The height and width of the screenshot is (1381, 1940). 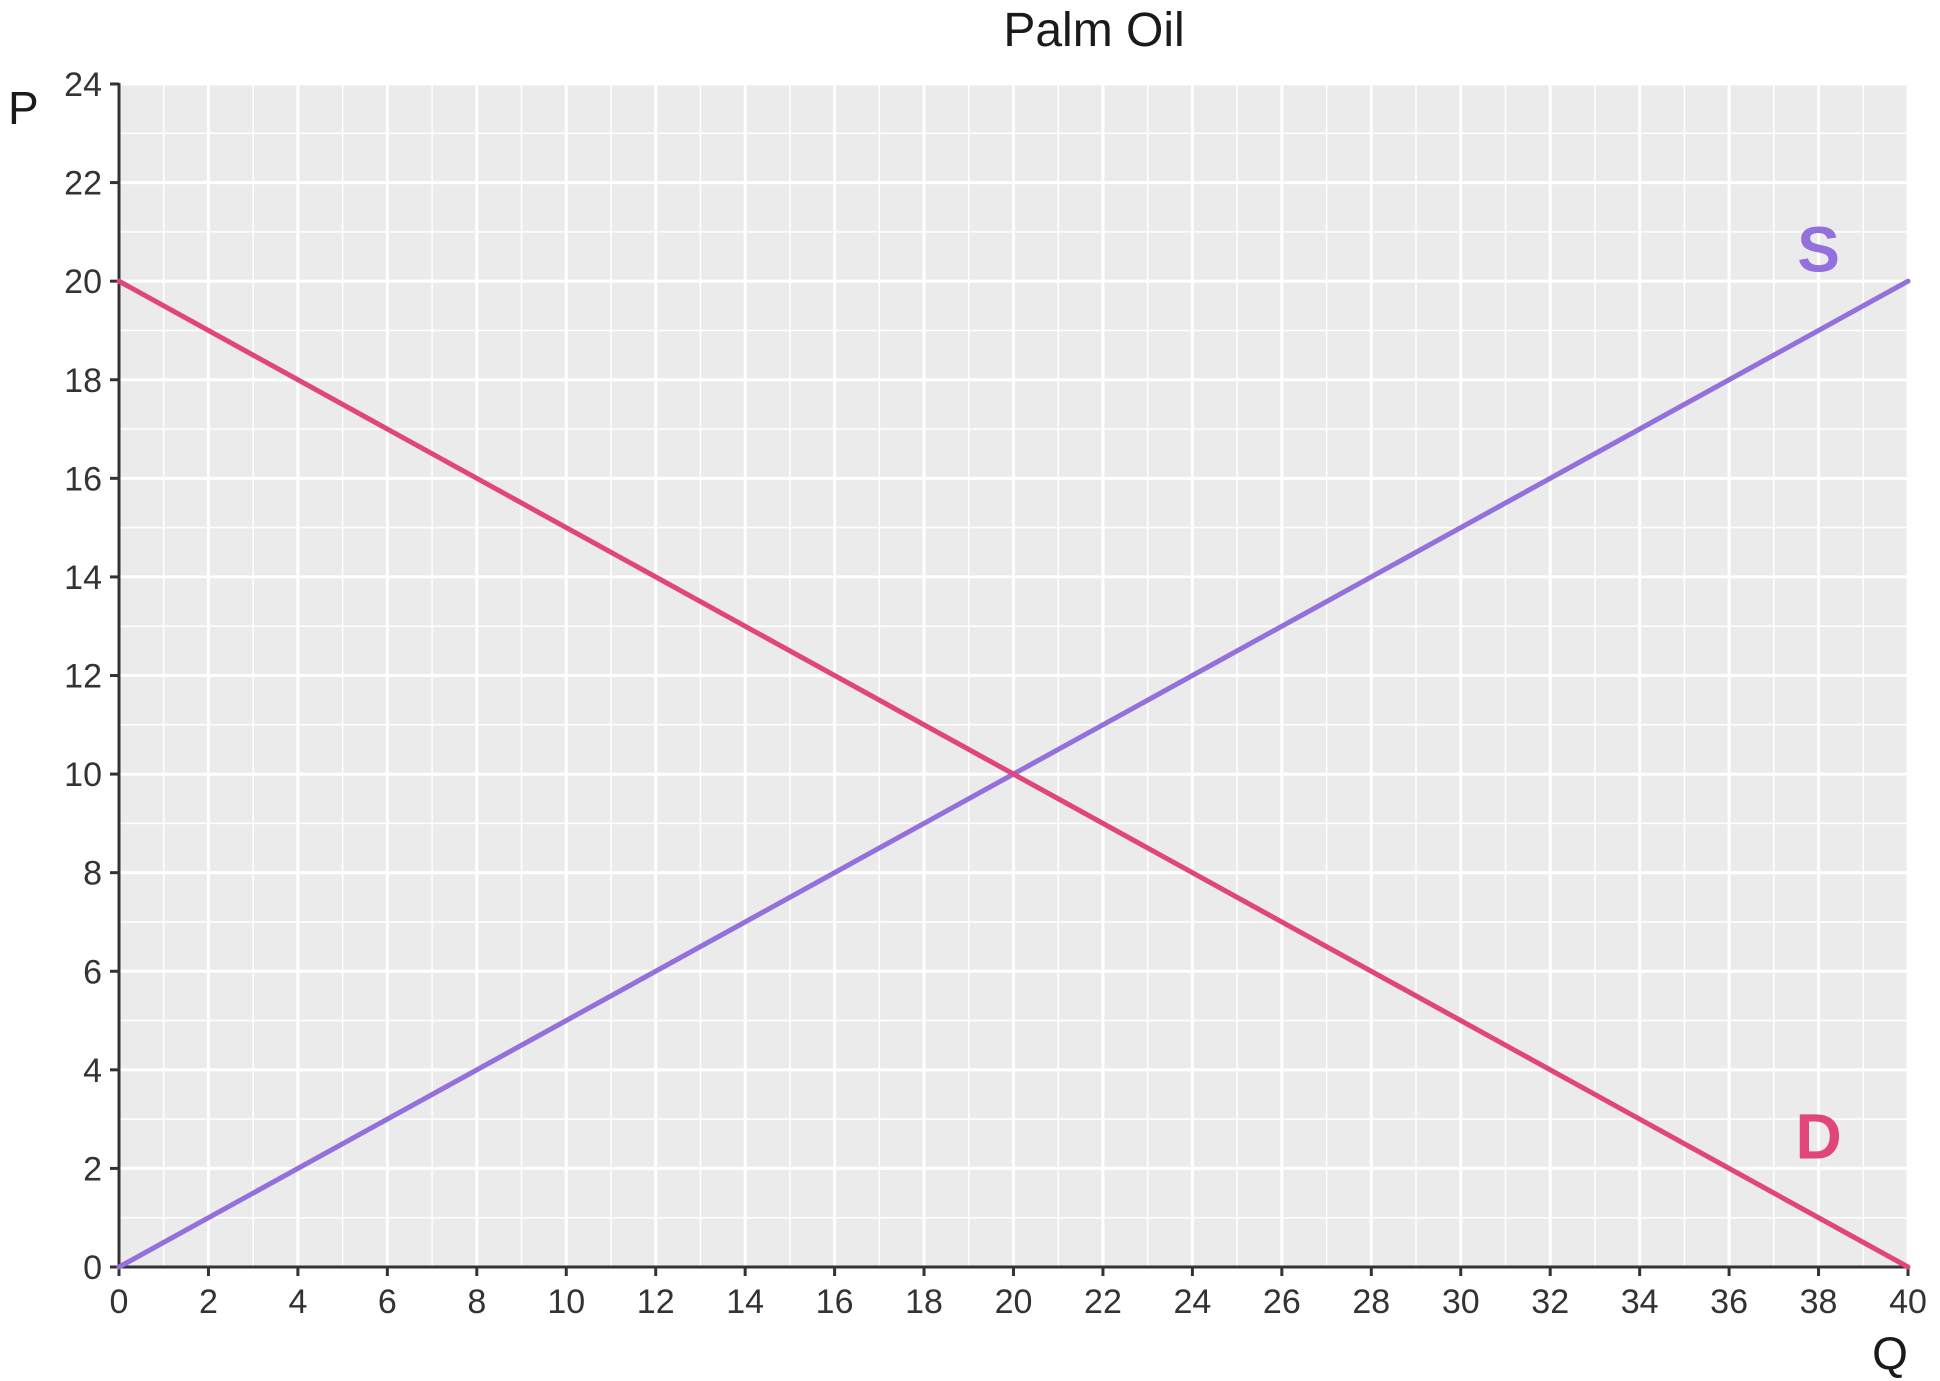 What do you see at coordinates (83, 381) in the screenshot?
I see `y-tick-label: 18` at bounding box center [83, 381].